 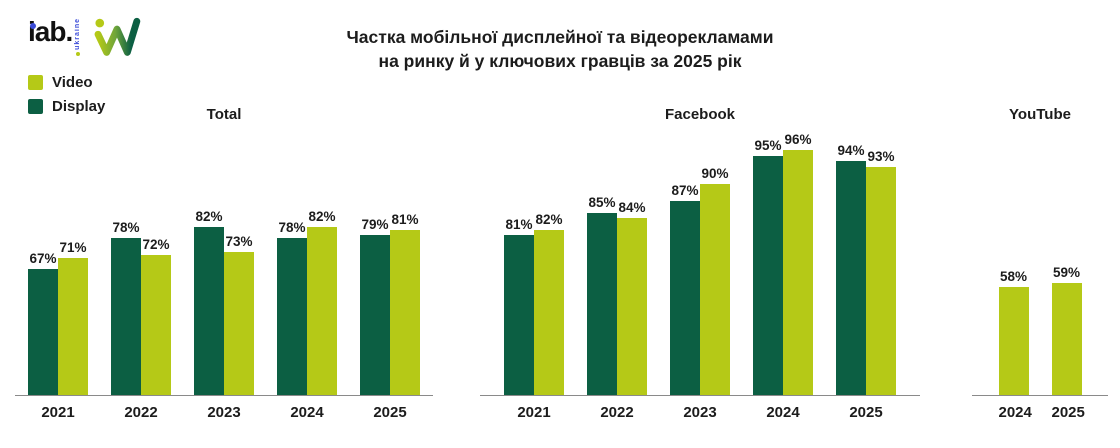 What do you see at coordinates (239, 314) in the screenshot?
I see `bar-column-video-2023: 73%` at bounding box center [239, 314].